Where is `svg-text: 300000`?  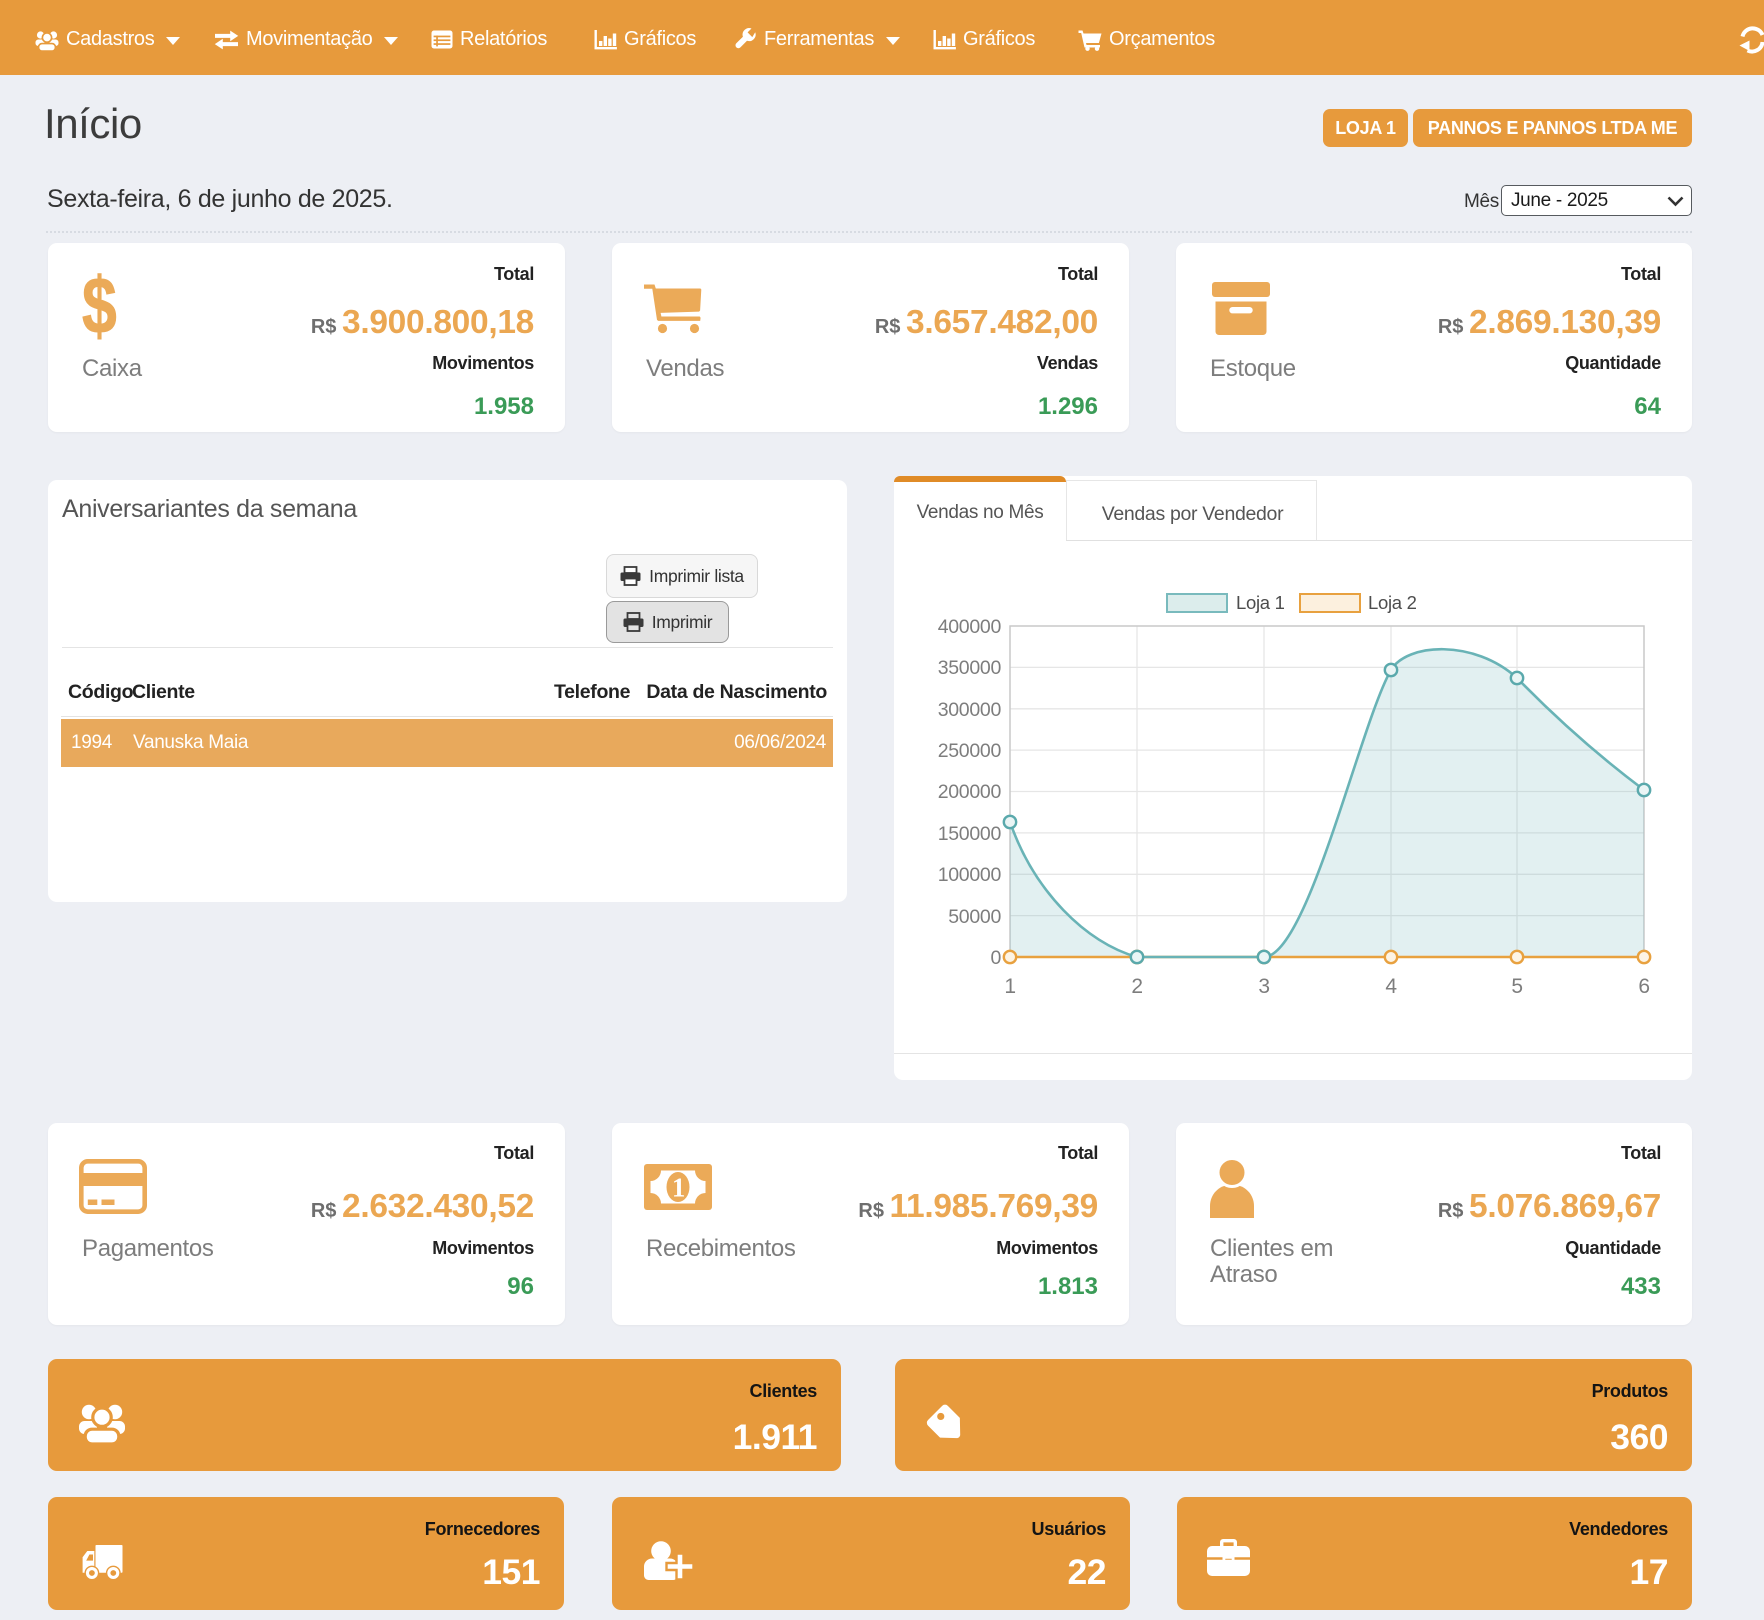
svg-text: 300000 is located at coordinates (970, 710).